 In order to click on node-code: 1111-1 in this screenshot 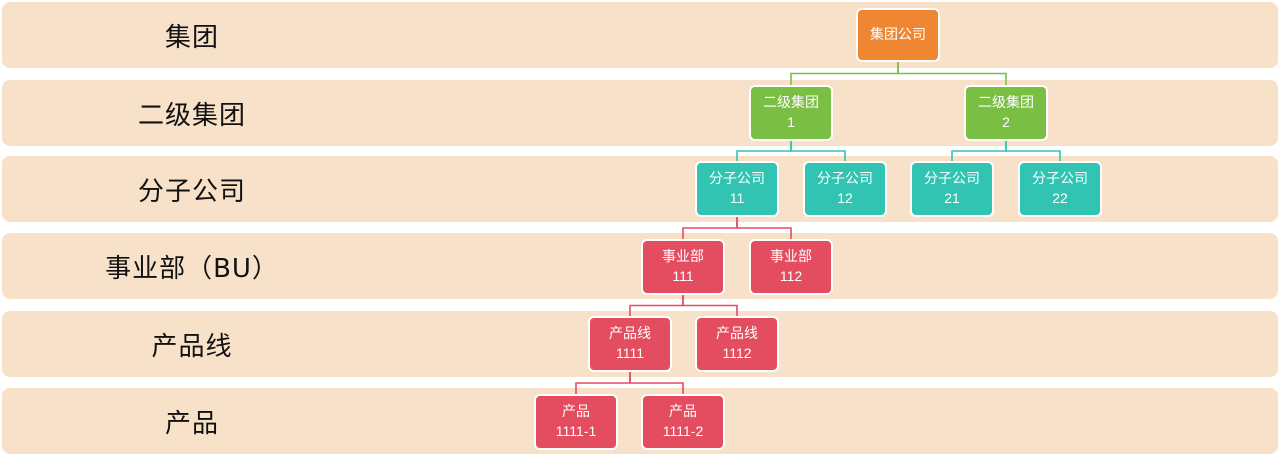, I will do `click(576, 431)`.